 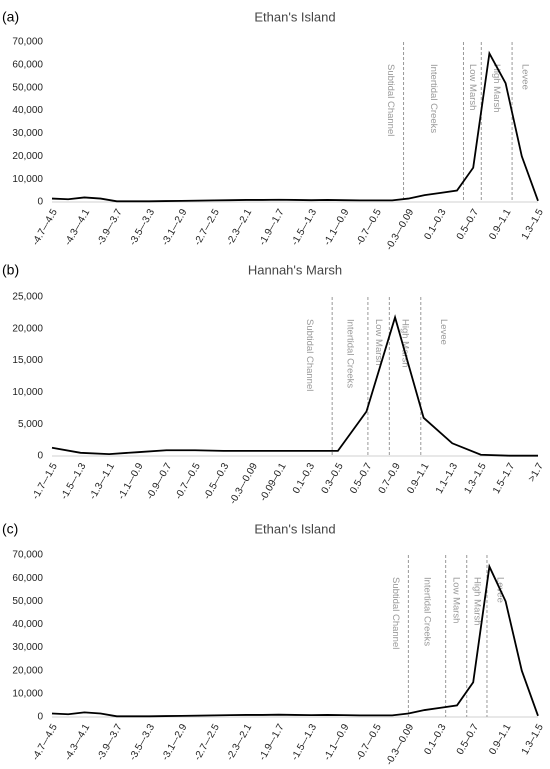 I want to click on x-tick-label: -0.5–-0.3, so click(x=217, y=481).